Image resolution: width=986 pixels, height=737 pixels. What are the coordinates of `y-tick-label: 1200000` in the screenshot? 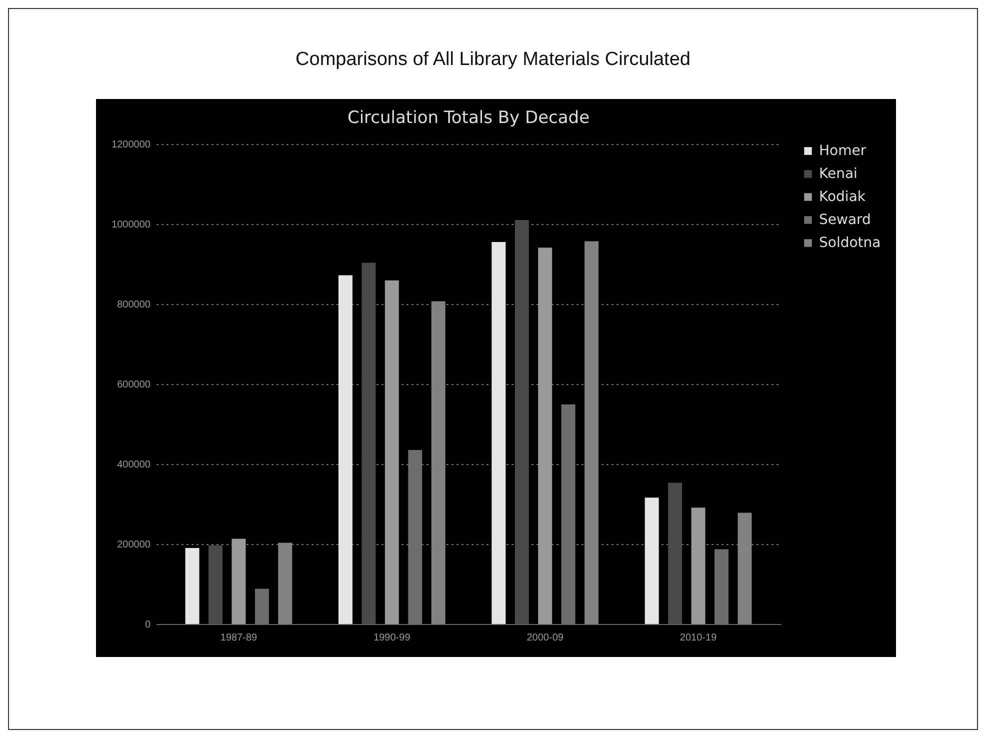 It's located at (131, 145).